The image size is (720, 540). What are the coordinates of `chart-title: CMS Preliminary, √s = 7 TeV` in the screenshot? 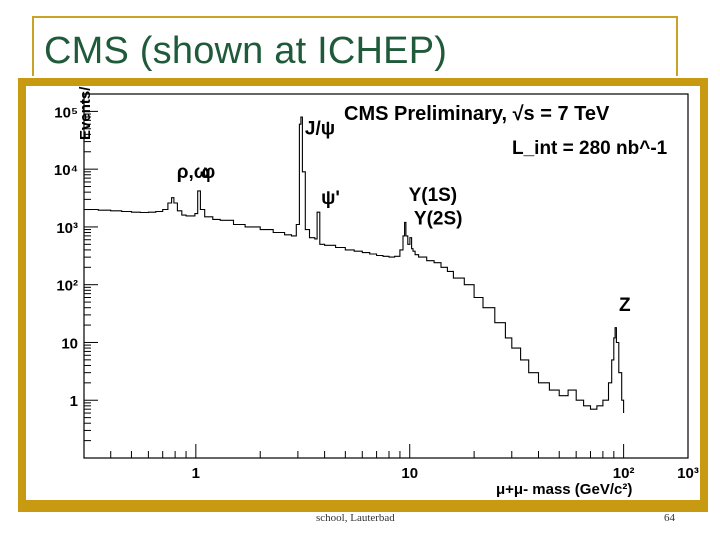 It's located at (477, 114).